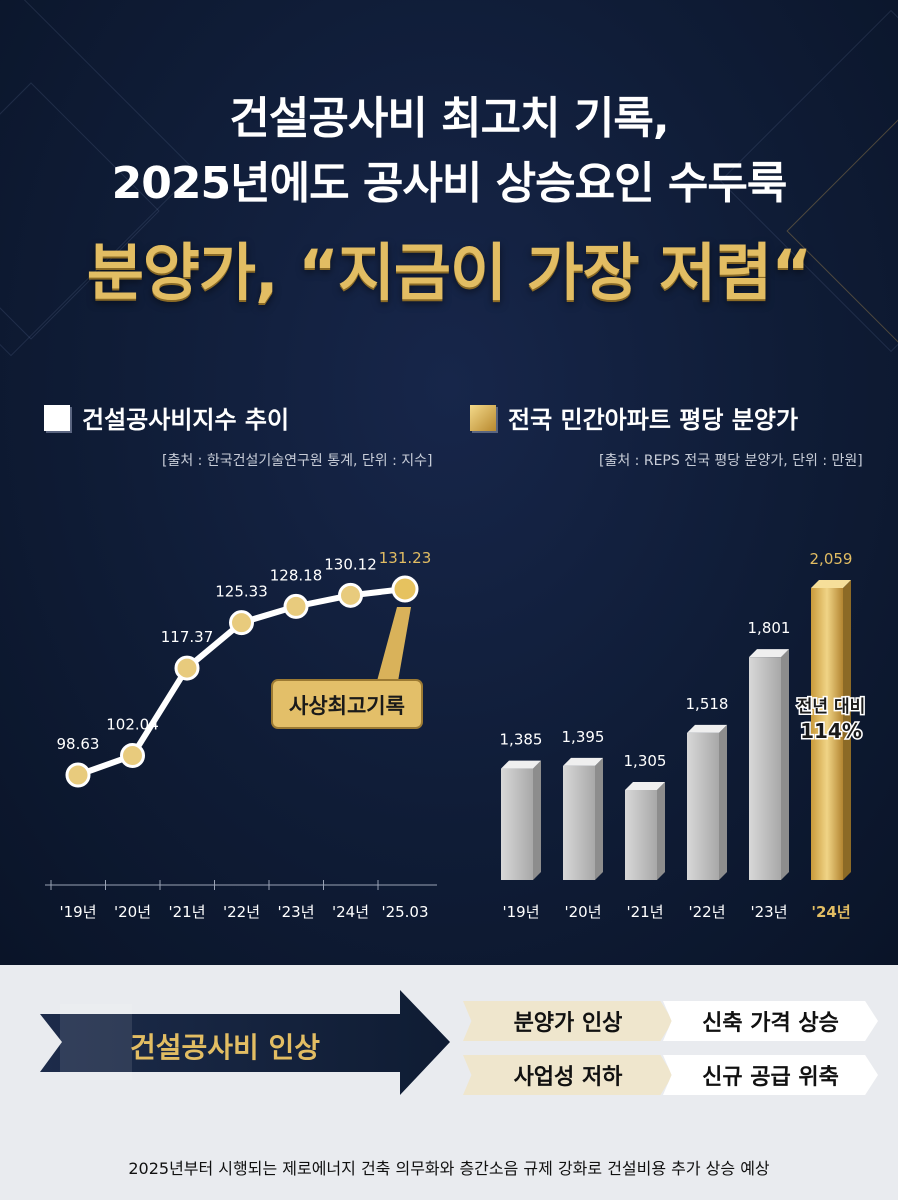 Image resolution: width=898 pixels, height=1200 pixels. I want to click on bar-tick-label: '23년, so click(768, 912).